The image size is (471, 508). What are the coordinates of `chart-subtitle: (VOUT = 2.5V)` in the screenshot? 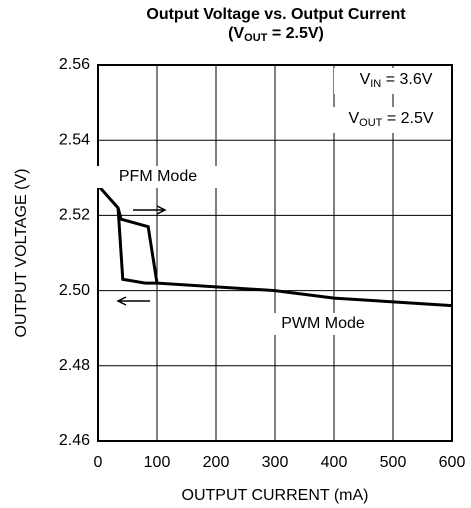 It's located at (276, 34).